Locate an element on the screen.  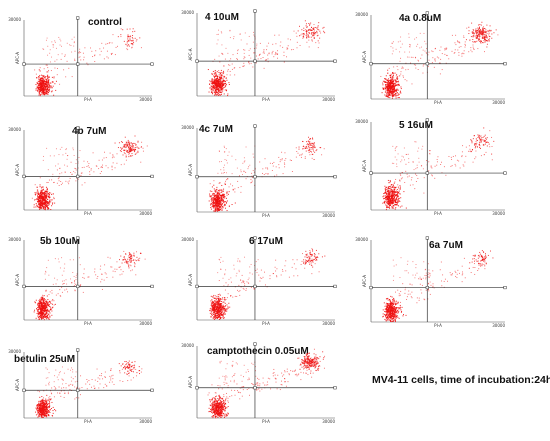
flow-panel: control APC-A PI-A 30000 30000 is located at coordinates (84, 61).